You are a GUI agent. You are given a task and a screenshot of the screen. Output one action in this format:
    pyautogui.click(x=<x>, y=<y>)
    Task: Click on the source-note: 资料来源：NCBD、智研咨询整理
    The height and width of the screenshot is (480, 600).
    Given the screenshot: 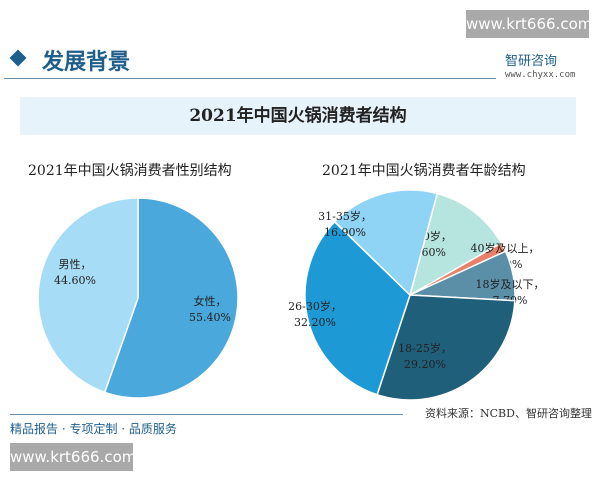 What is the action you would take?
    pyautogui.click(x=508, y=413)
    